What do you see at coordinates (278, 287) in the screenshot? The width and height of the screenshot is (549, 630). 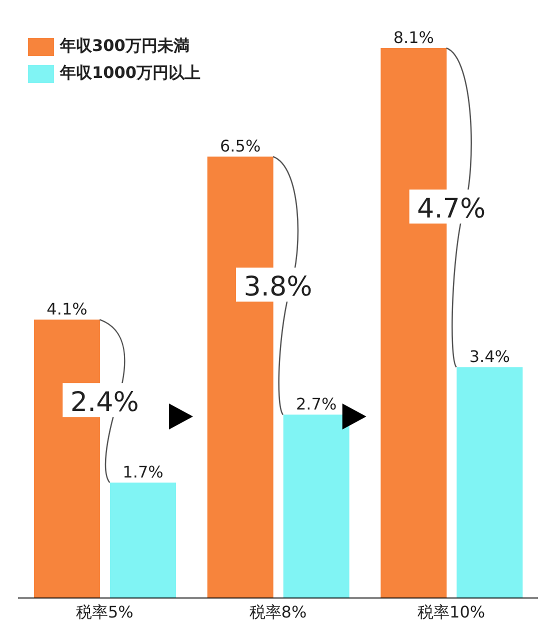 I see `annotation: 3.8%` at bounding box center [278, 287].